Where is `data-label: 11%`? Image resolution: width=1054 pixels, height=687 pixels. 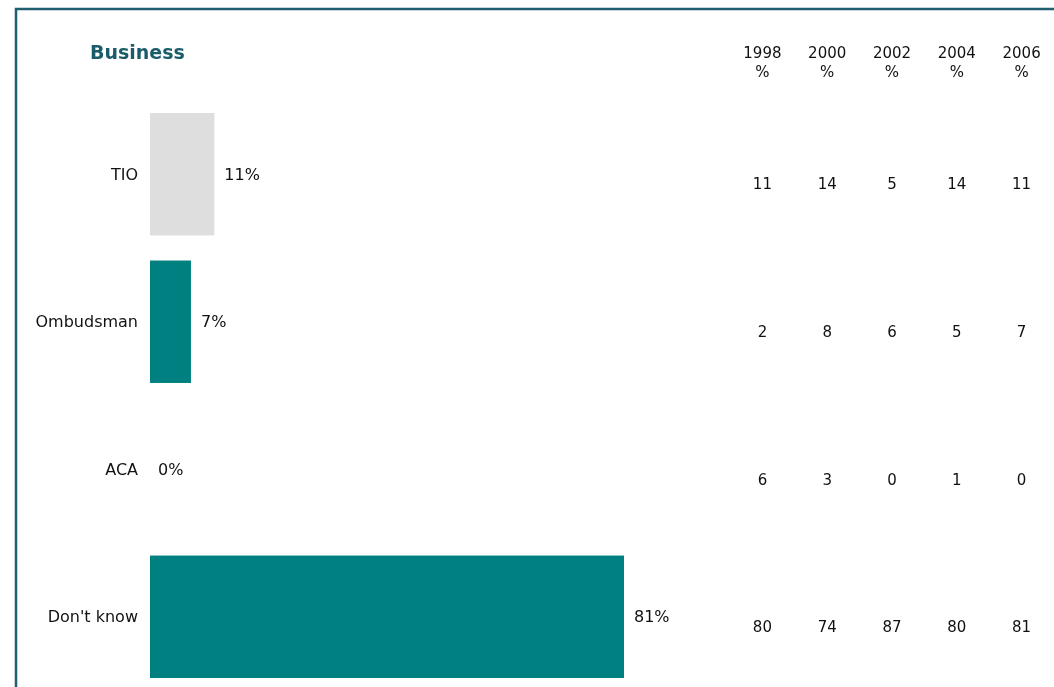 data-label: 11% is located at coordinates (242, 174).